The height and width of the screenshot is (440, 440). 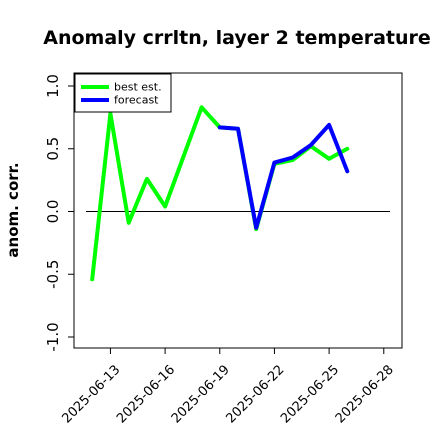 What do you see at coordinates (138, 87) in the screenshot?
I see `legend-label: best est.` at bounding box center [138, 87].